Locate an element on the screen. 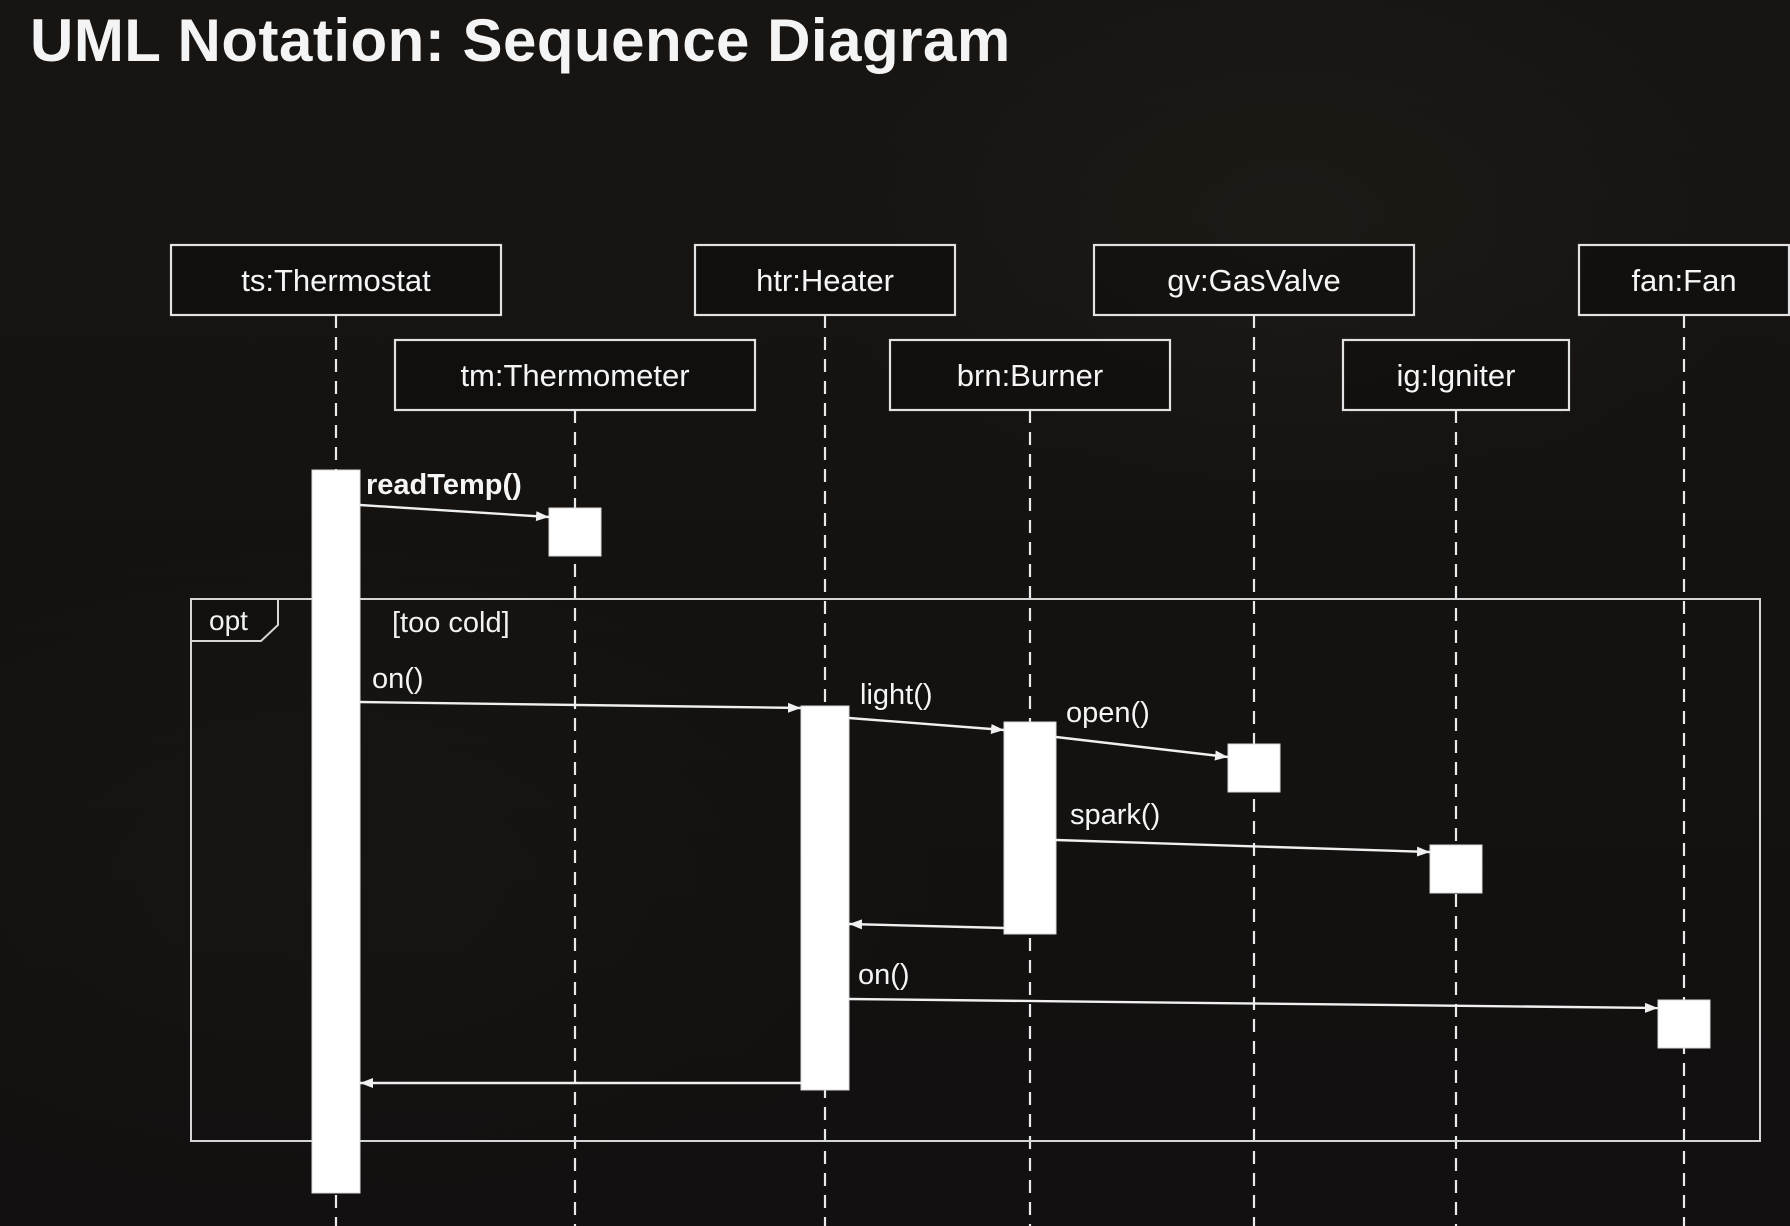 This screenshot has height=1226, width=1790. message-arrow-on-heater is located at coordinates (580, 706).